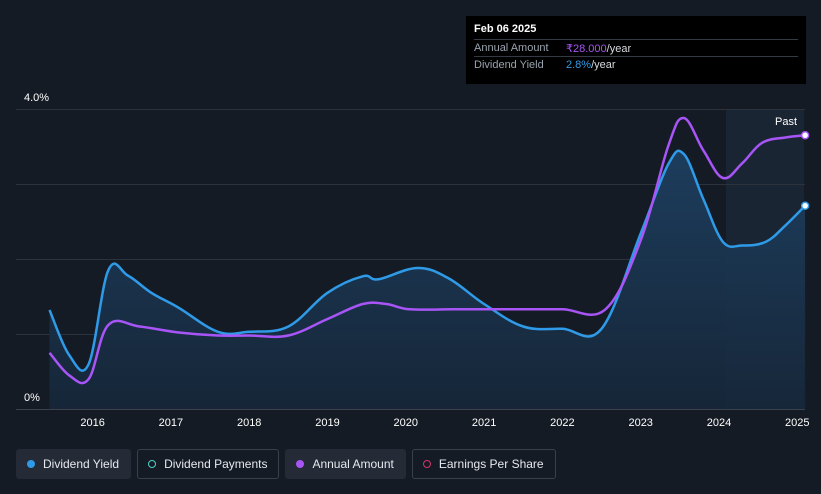 This screenshot has width=821, height=494. Describe the element at coordinates (426, 464) in the screenshot. I see `legend-earnings-per-share-ring-icon` at that location.